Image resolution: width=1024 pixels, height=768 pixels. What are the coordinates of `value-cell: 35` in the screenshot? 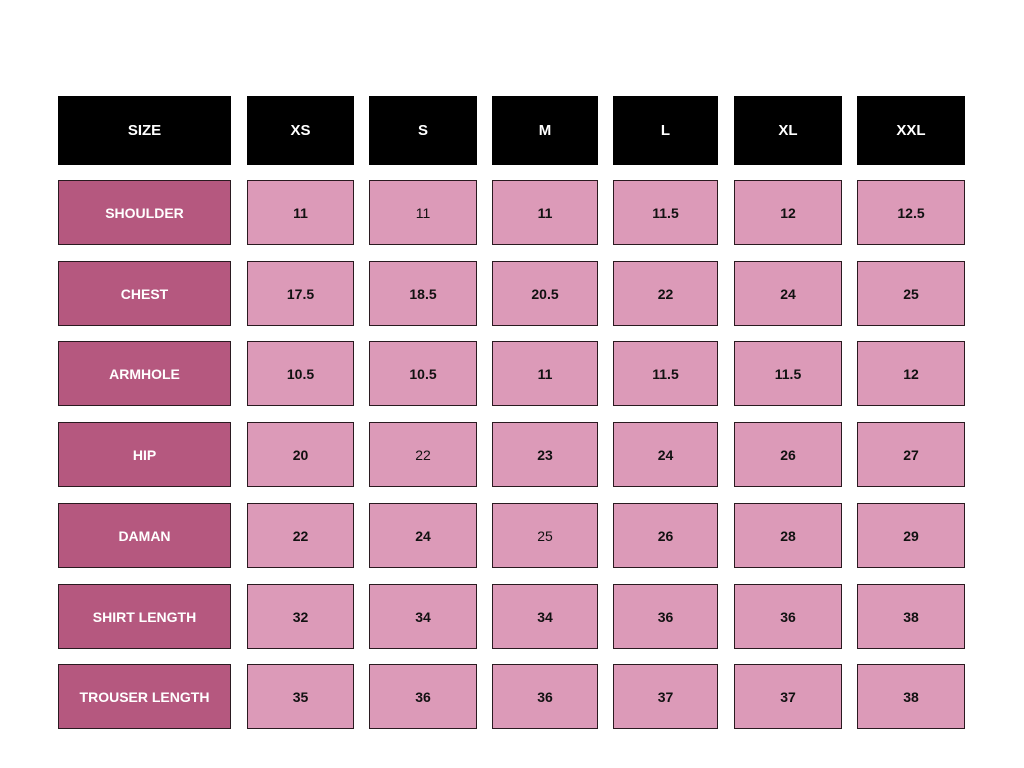 It's located at (300, 696).